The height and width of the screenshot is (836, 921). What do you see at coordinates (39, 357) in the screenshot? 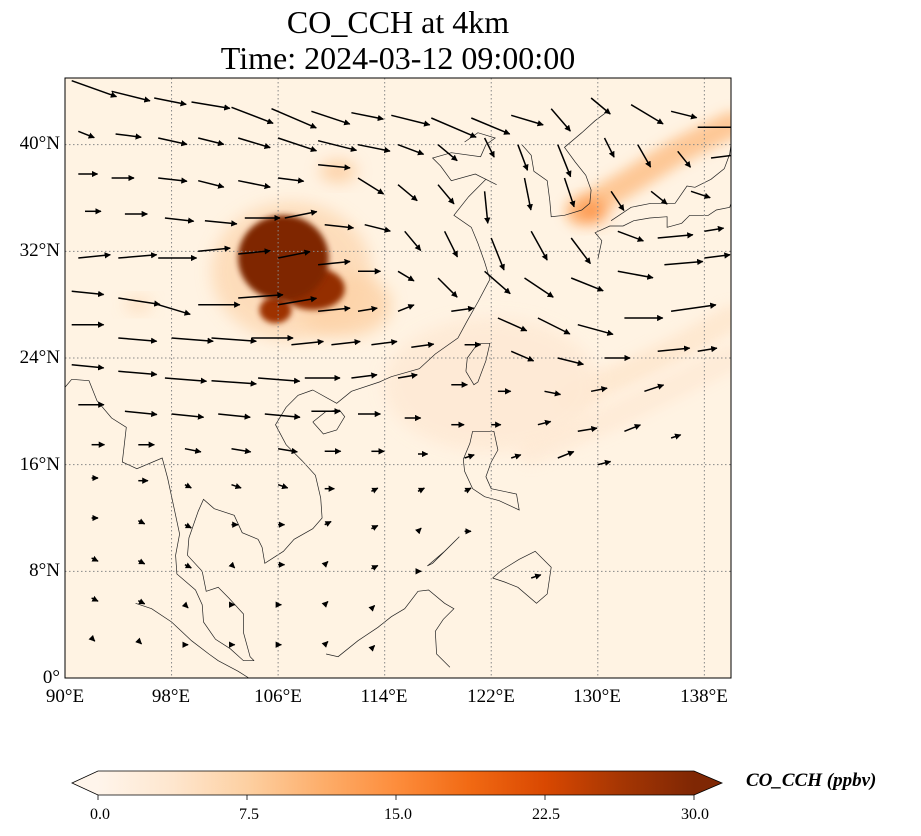
I see `lat-tick-label: 24°N` at bounding box center [39, 357].